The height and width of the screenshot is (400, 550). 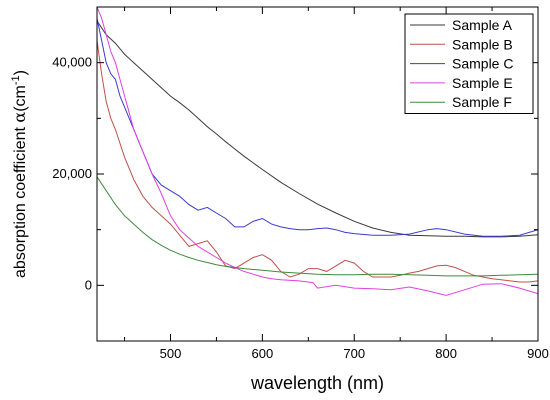 I want to click on legend-label: Sample A, so click(x=482, y=25).